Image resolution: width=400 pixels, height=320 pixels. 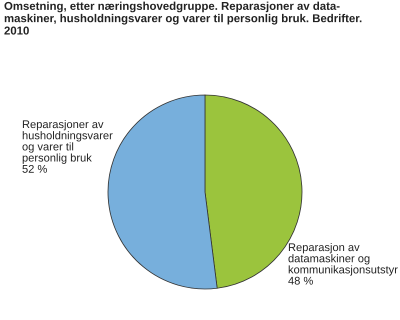 I want to click on slice-label: Reparasjoner av husholdningsvarer og varer til personlig bruk, so click(x=67, y=142).